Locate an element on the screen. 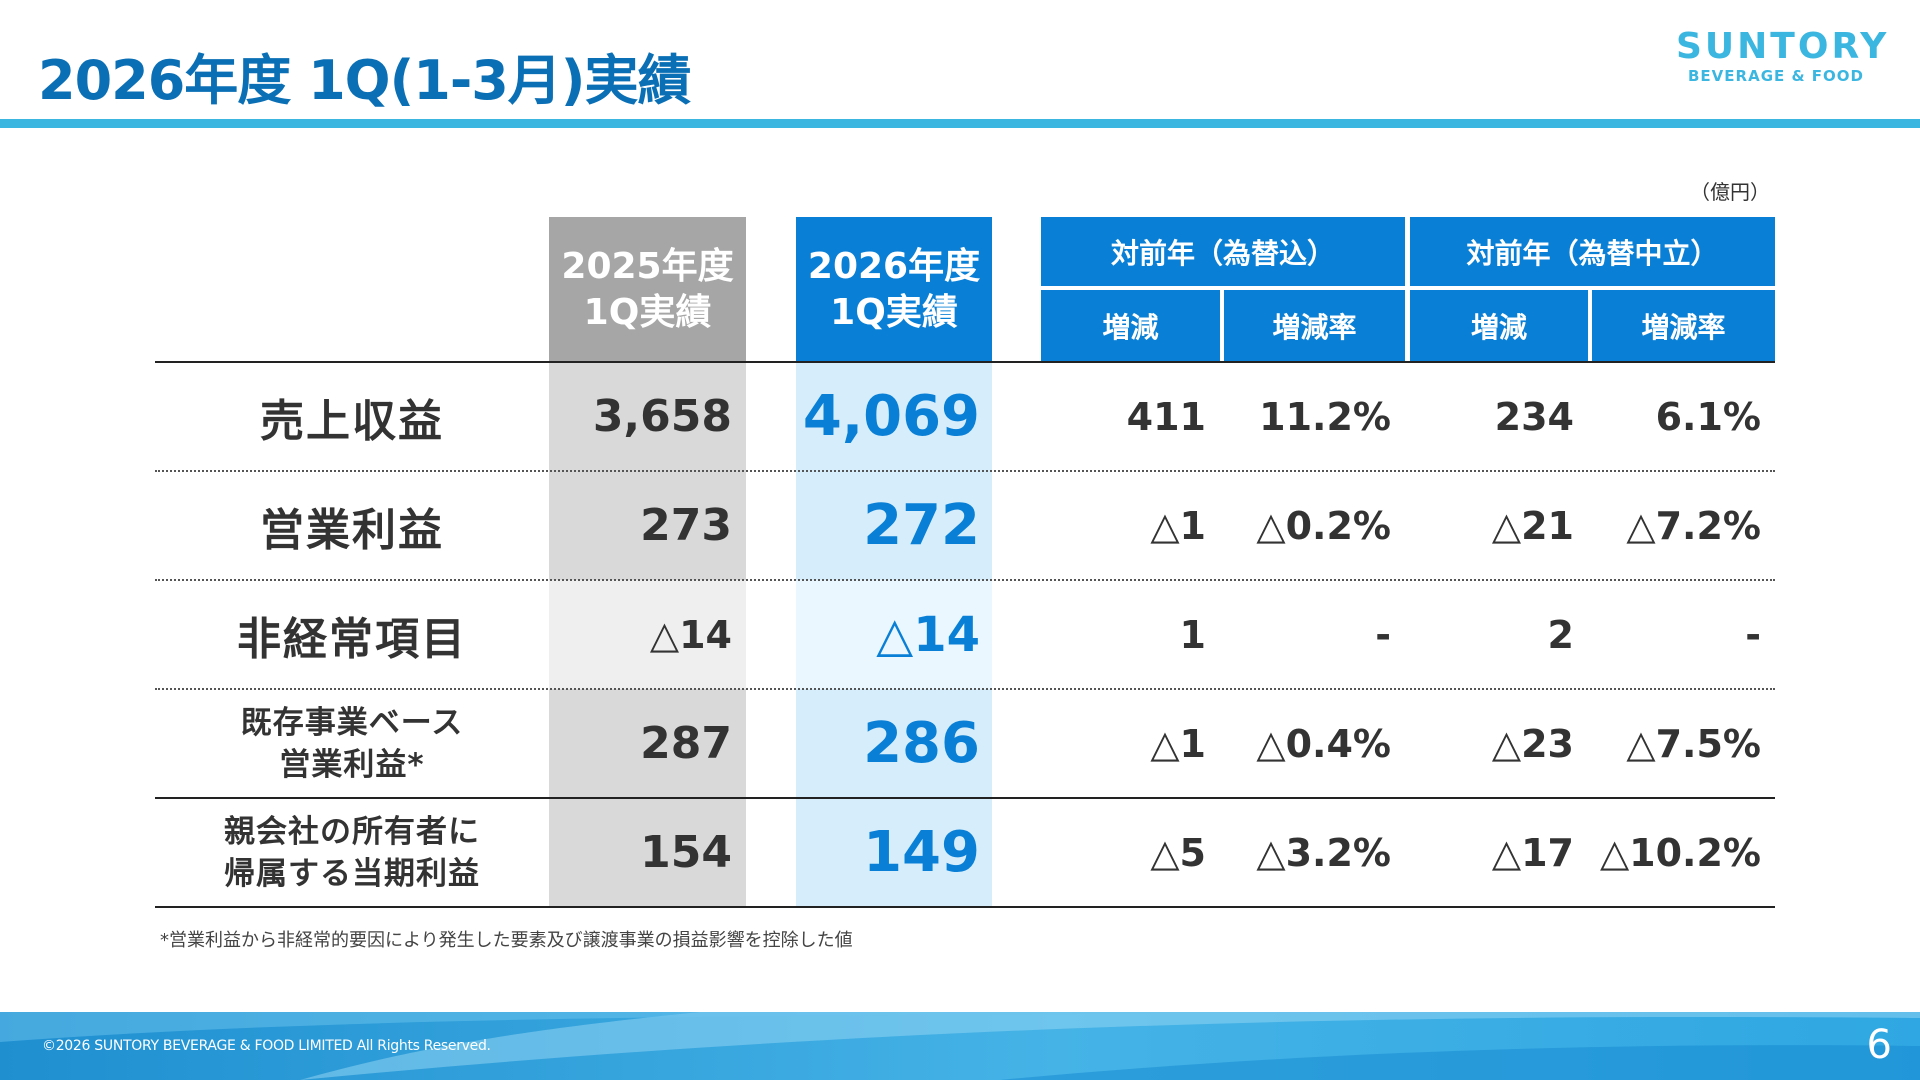 This screenshot has width=1920, height=1080. header-2026-line2: 1Q実績 is located at coordinates (894, 312).